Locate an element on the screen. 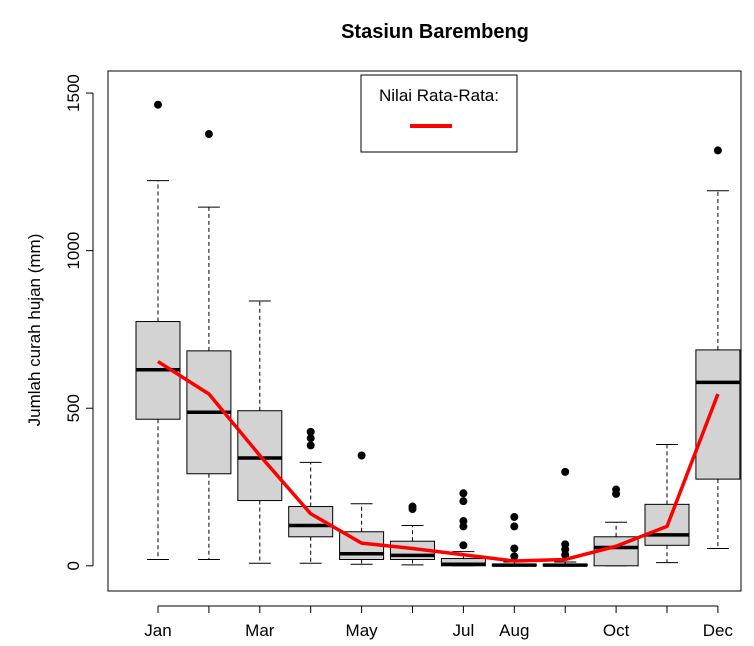  box-feb is located at coordinates (209, 345).